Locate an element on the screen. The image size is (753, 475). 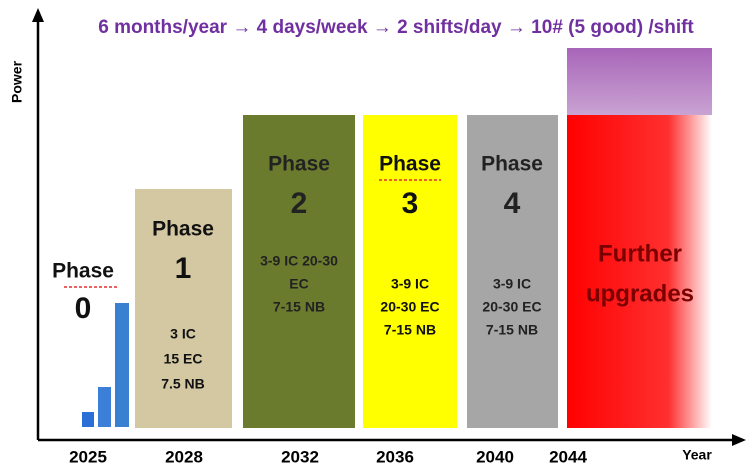
phase-number: 0 is located at coordinates (83, 308).